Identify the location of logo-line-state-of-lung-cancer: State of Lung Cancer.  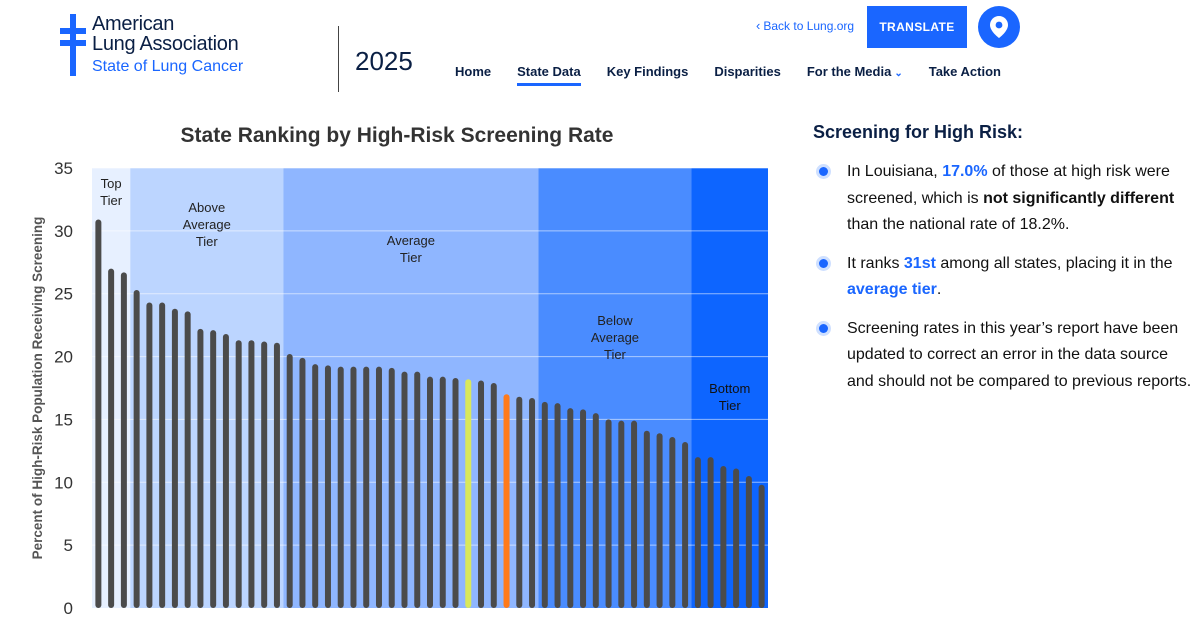
(168, 66).